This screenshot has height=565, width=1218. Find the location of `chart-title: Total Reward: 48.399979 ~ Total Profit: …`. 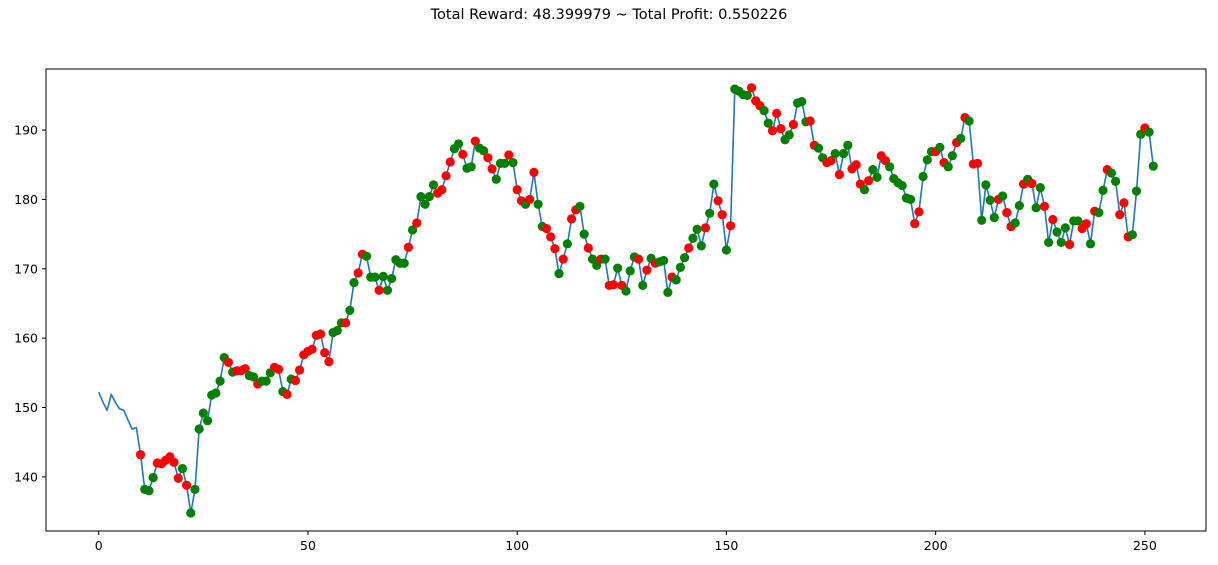

chart-title: Total Reward: 48.399979 ~ Total Profit: … is located at coordinates (609, 15).